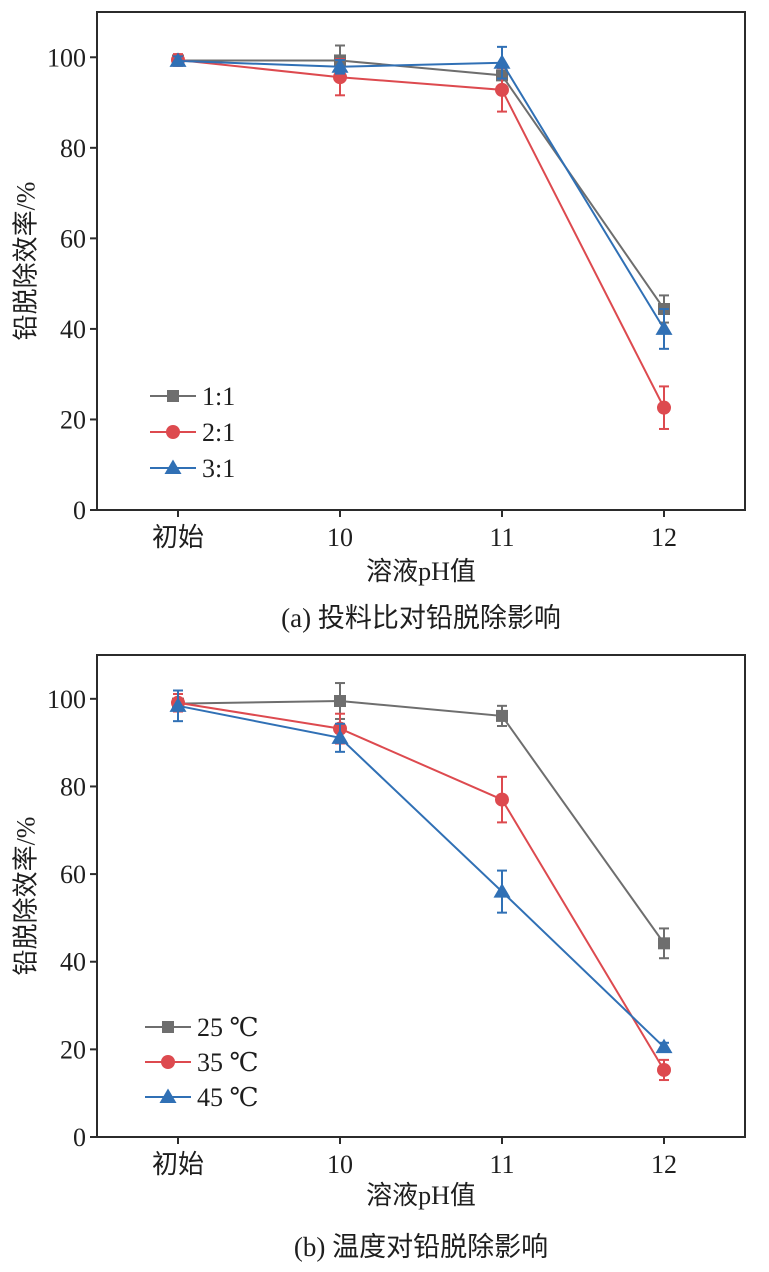 Image resolution: width=769 pixels, height=1272 pixels. I want to click on legend-label: 25 ℃, so click(228, 1027).